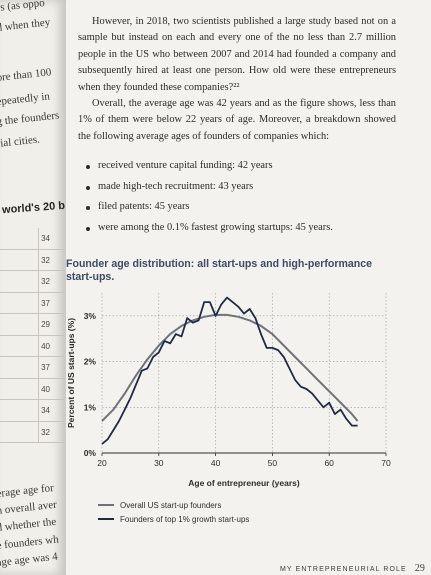 Image resolution: width=431 pixels, height=575 pixels. I want to click on left-page-table: 34 32 32 37 29 40 37 40 34 32, so click(32, 335).